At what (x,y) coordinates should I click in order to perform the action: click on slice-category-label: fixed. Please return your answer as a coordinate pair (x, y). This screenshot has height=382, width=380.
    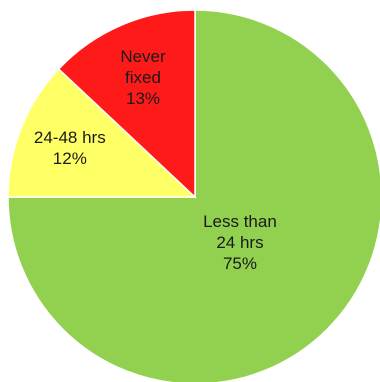
    Looking at the image, I should click on (143, 77).